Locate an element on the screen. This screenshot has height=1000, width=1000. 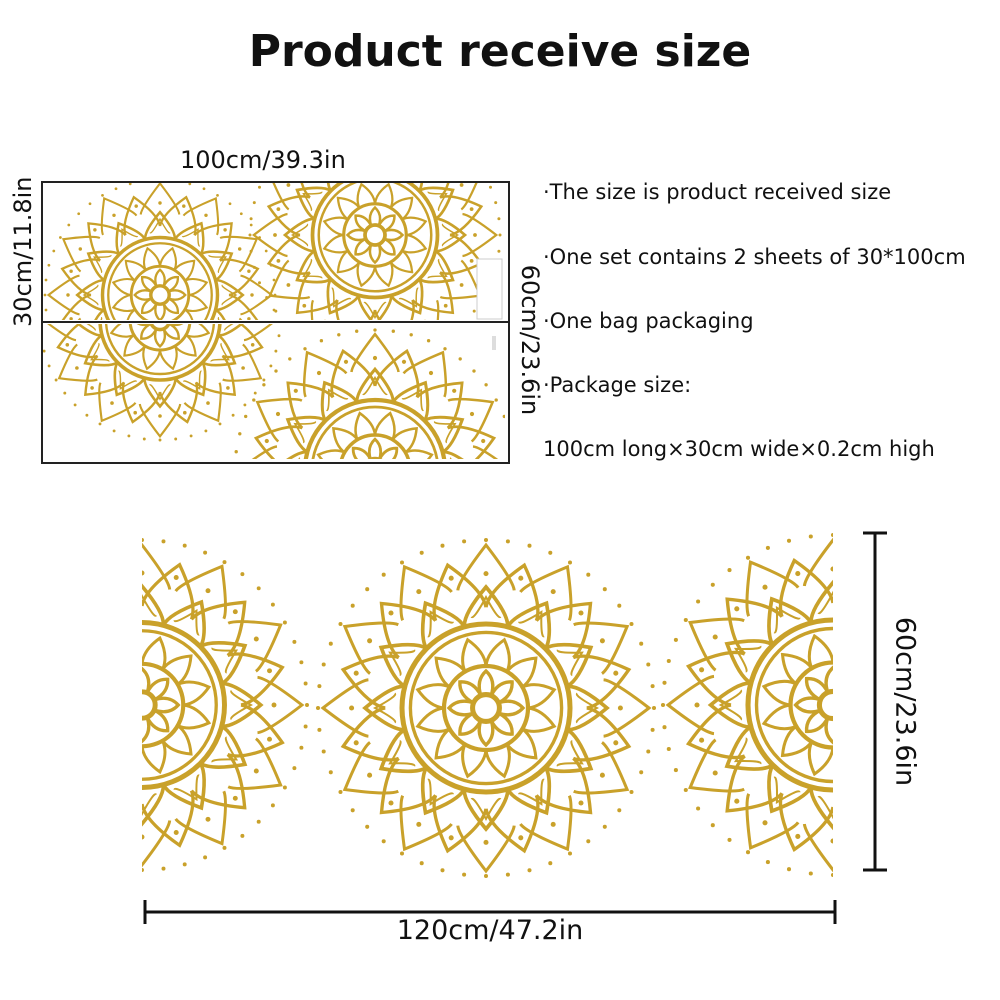
bullet-package-size: ·Package size: is located at coordinates (617, 385).